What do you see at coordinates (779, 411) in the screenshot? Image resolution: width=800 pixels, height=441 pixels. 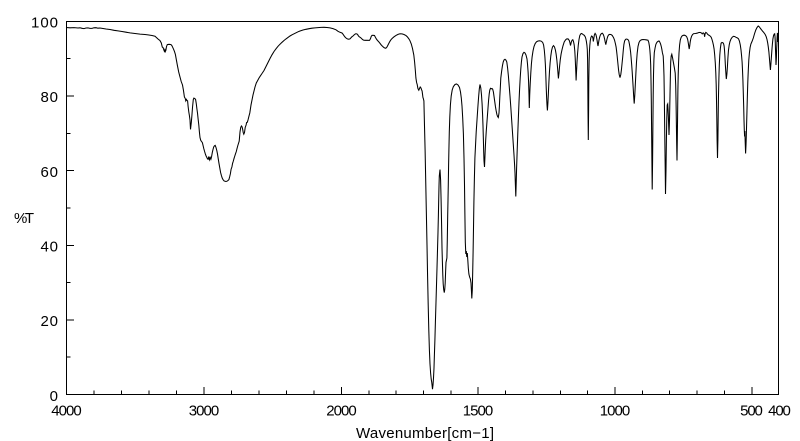 I see `svg-text: 400` at bounding box center [779, 411].